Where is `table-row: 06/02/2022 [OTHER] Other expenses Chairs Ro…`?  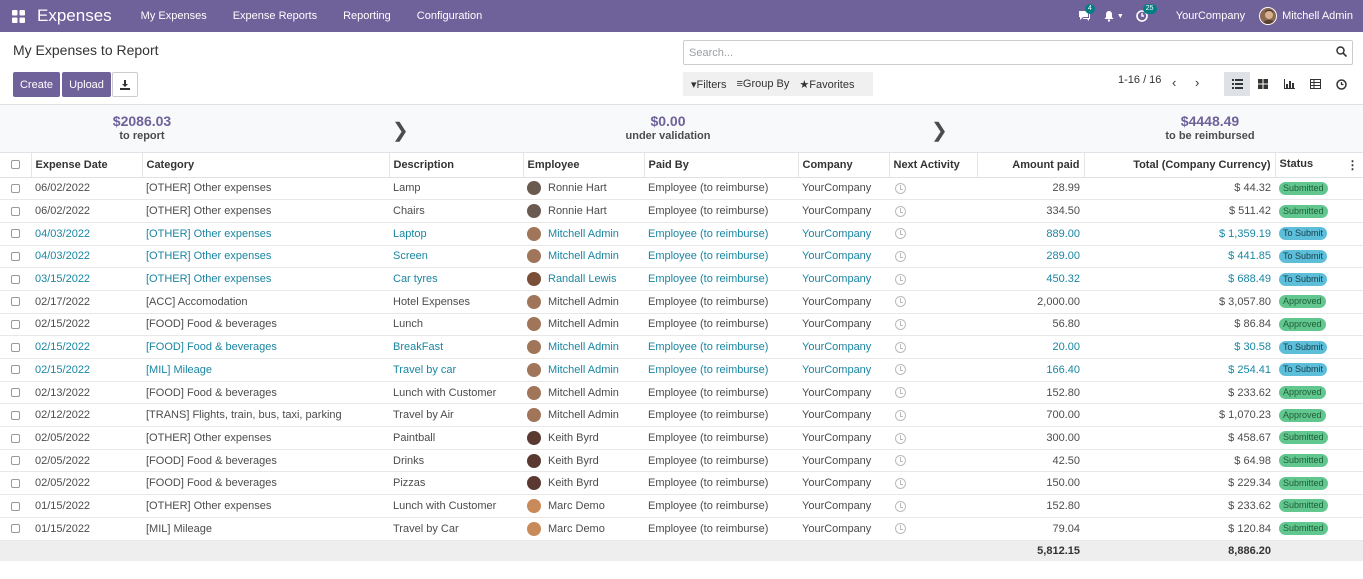
table-row: 06/02/2022 [OTHER] Other expenses Chairs Ro… is located at coordinates (681, 211).